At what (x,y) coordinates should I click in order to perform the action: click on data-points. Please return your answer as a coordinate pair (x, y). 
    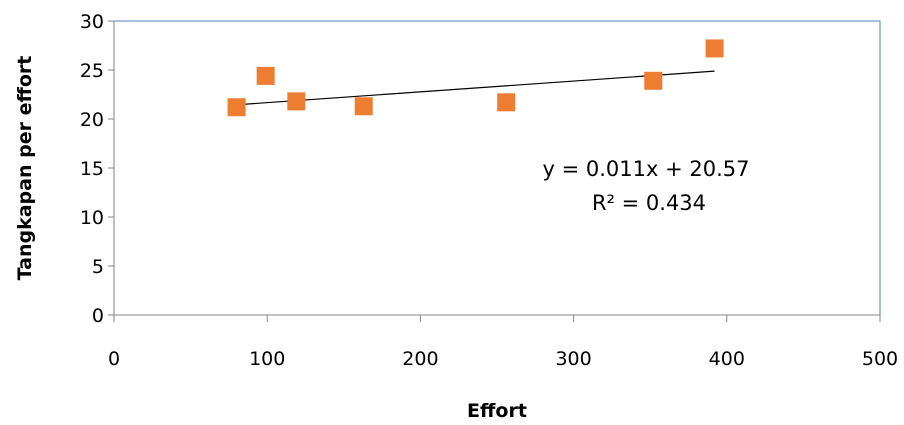
    Looking at the image, I should click on (475, 78).